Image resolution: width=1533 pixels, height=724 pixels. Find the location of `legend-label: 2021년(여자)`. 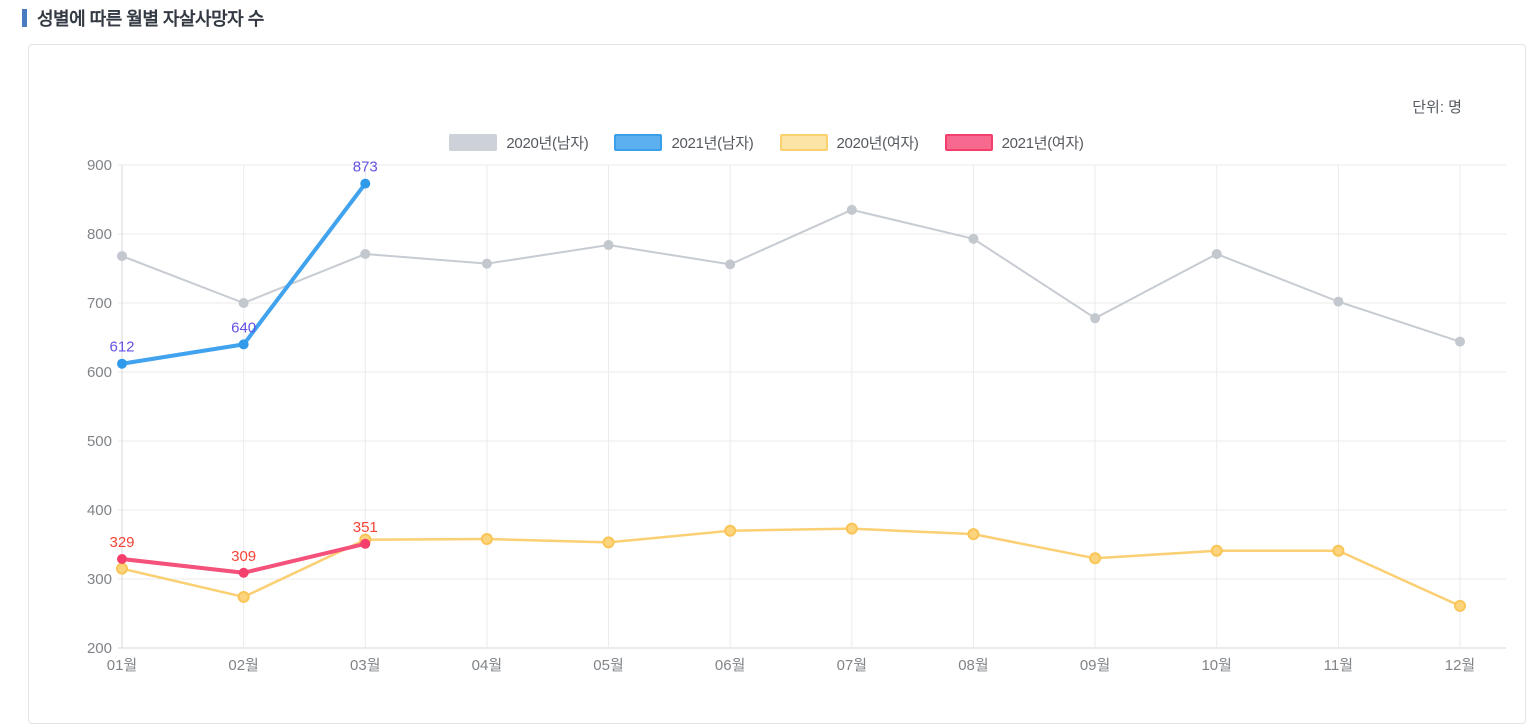

legend-label: 2021년(여자) is located at coordinates (1042, 143).